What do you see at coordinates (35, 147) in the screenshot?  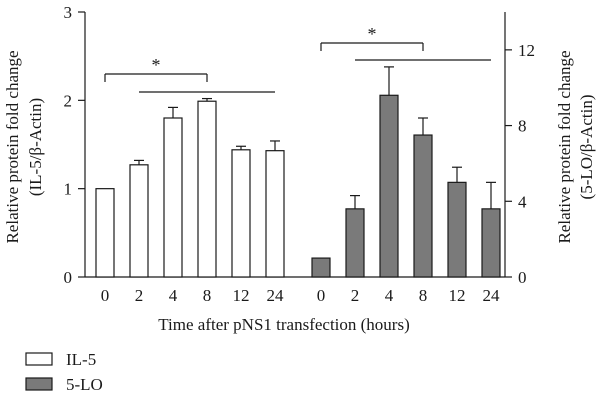 I see `left-y-axis-label-line2: (IL-5/β-Actin)` at bounding box center [35, 147].